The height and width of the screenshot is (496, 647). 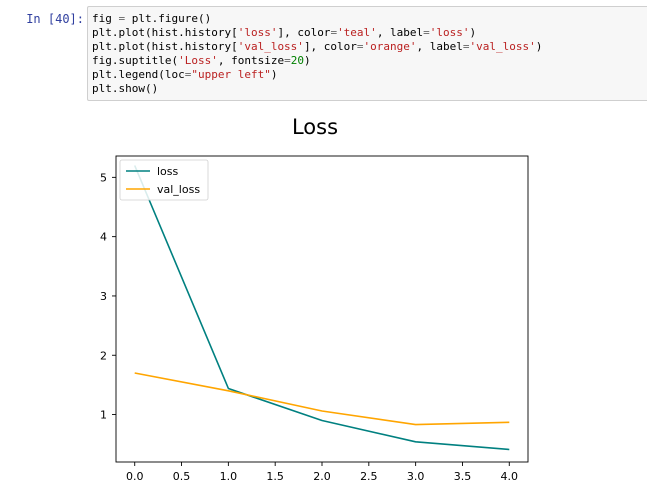 I want to click on code-line: fig = plt.figure(), so click(x=367, y=19).